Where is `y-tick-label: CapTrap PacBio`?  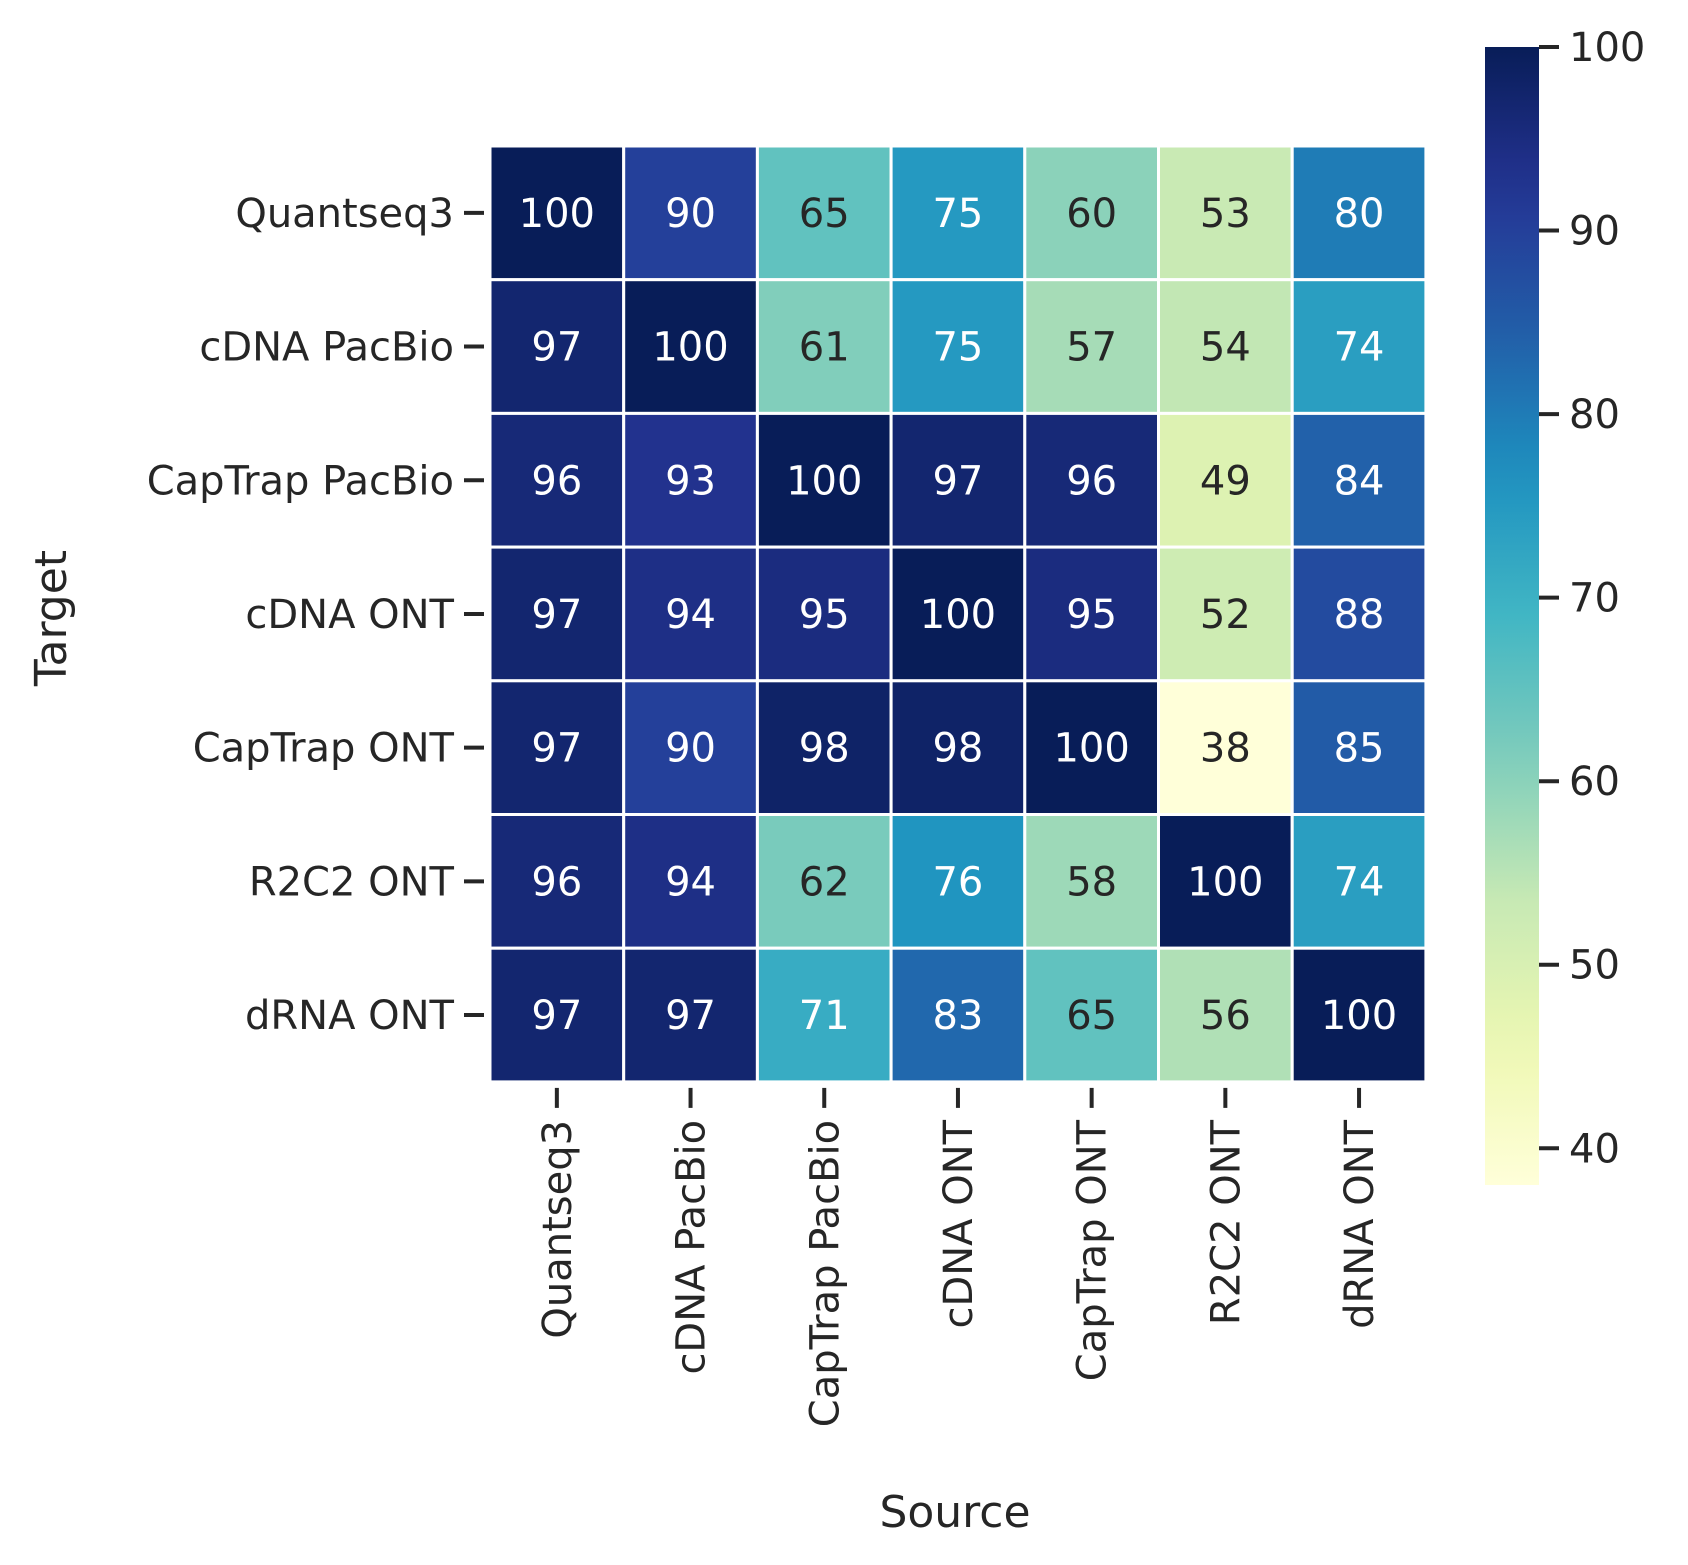 y-tick-label: CapTrap PacBio is located at coordinates (300, 481).